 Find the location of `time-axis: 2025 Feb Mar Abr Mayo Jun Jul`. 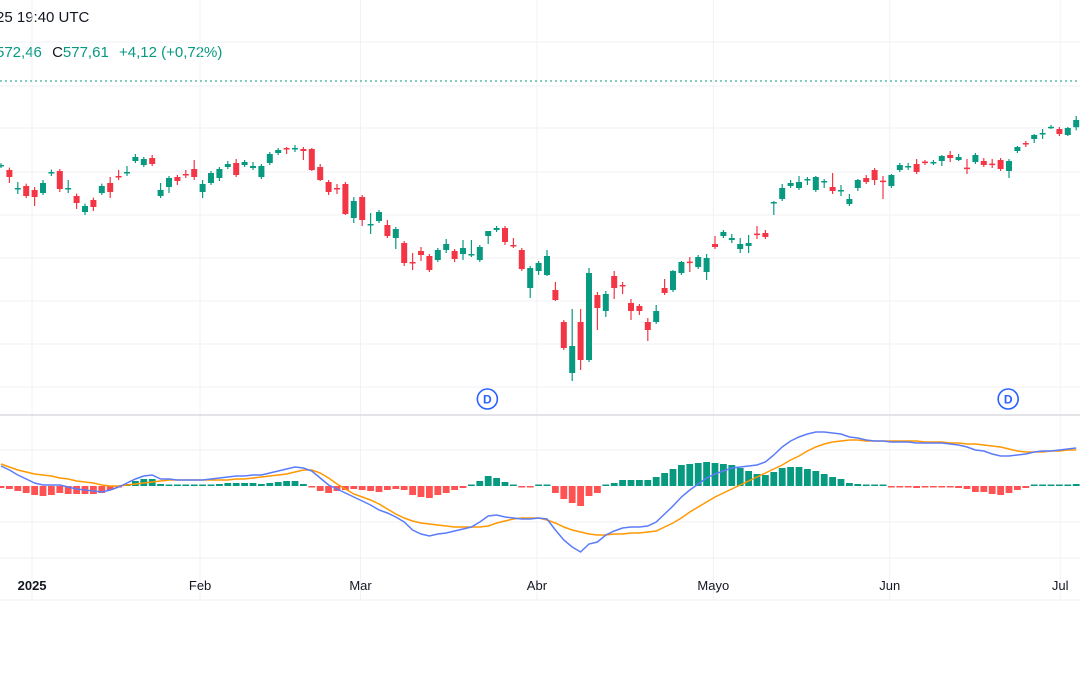

time-axis: 2025 Feb Mar Abr Mayo Jun Jul is located at coordinates (543, 585).